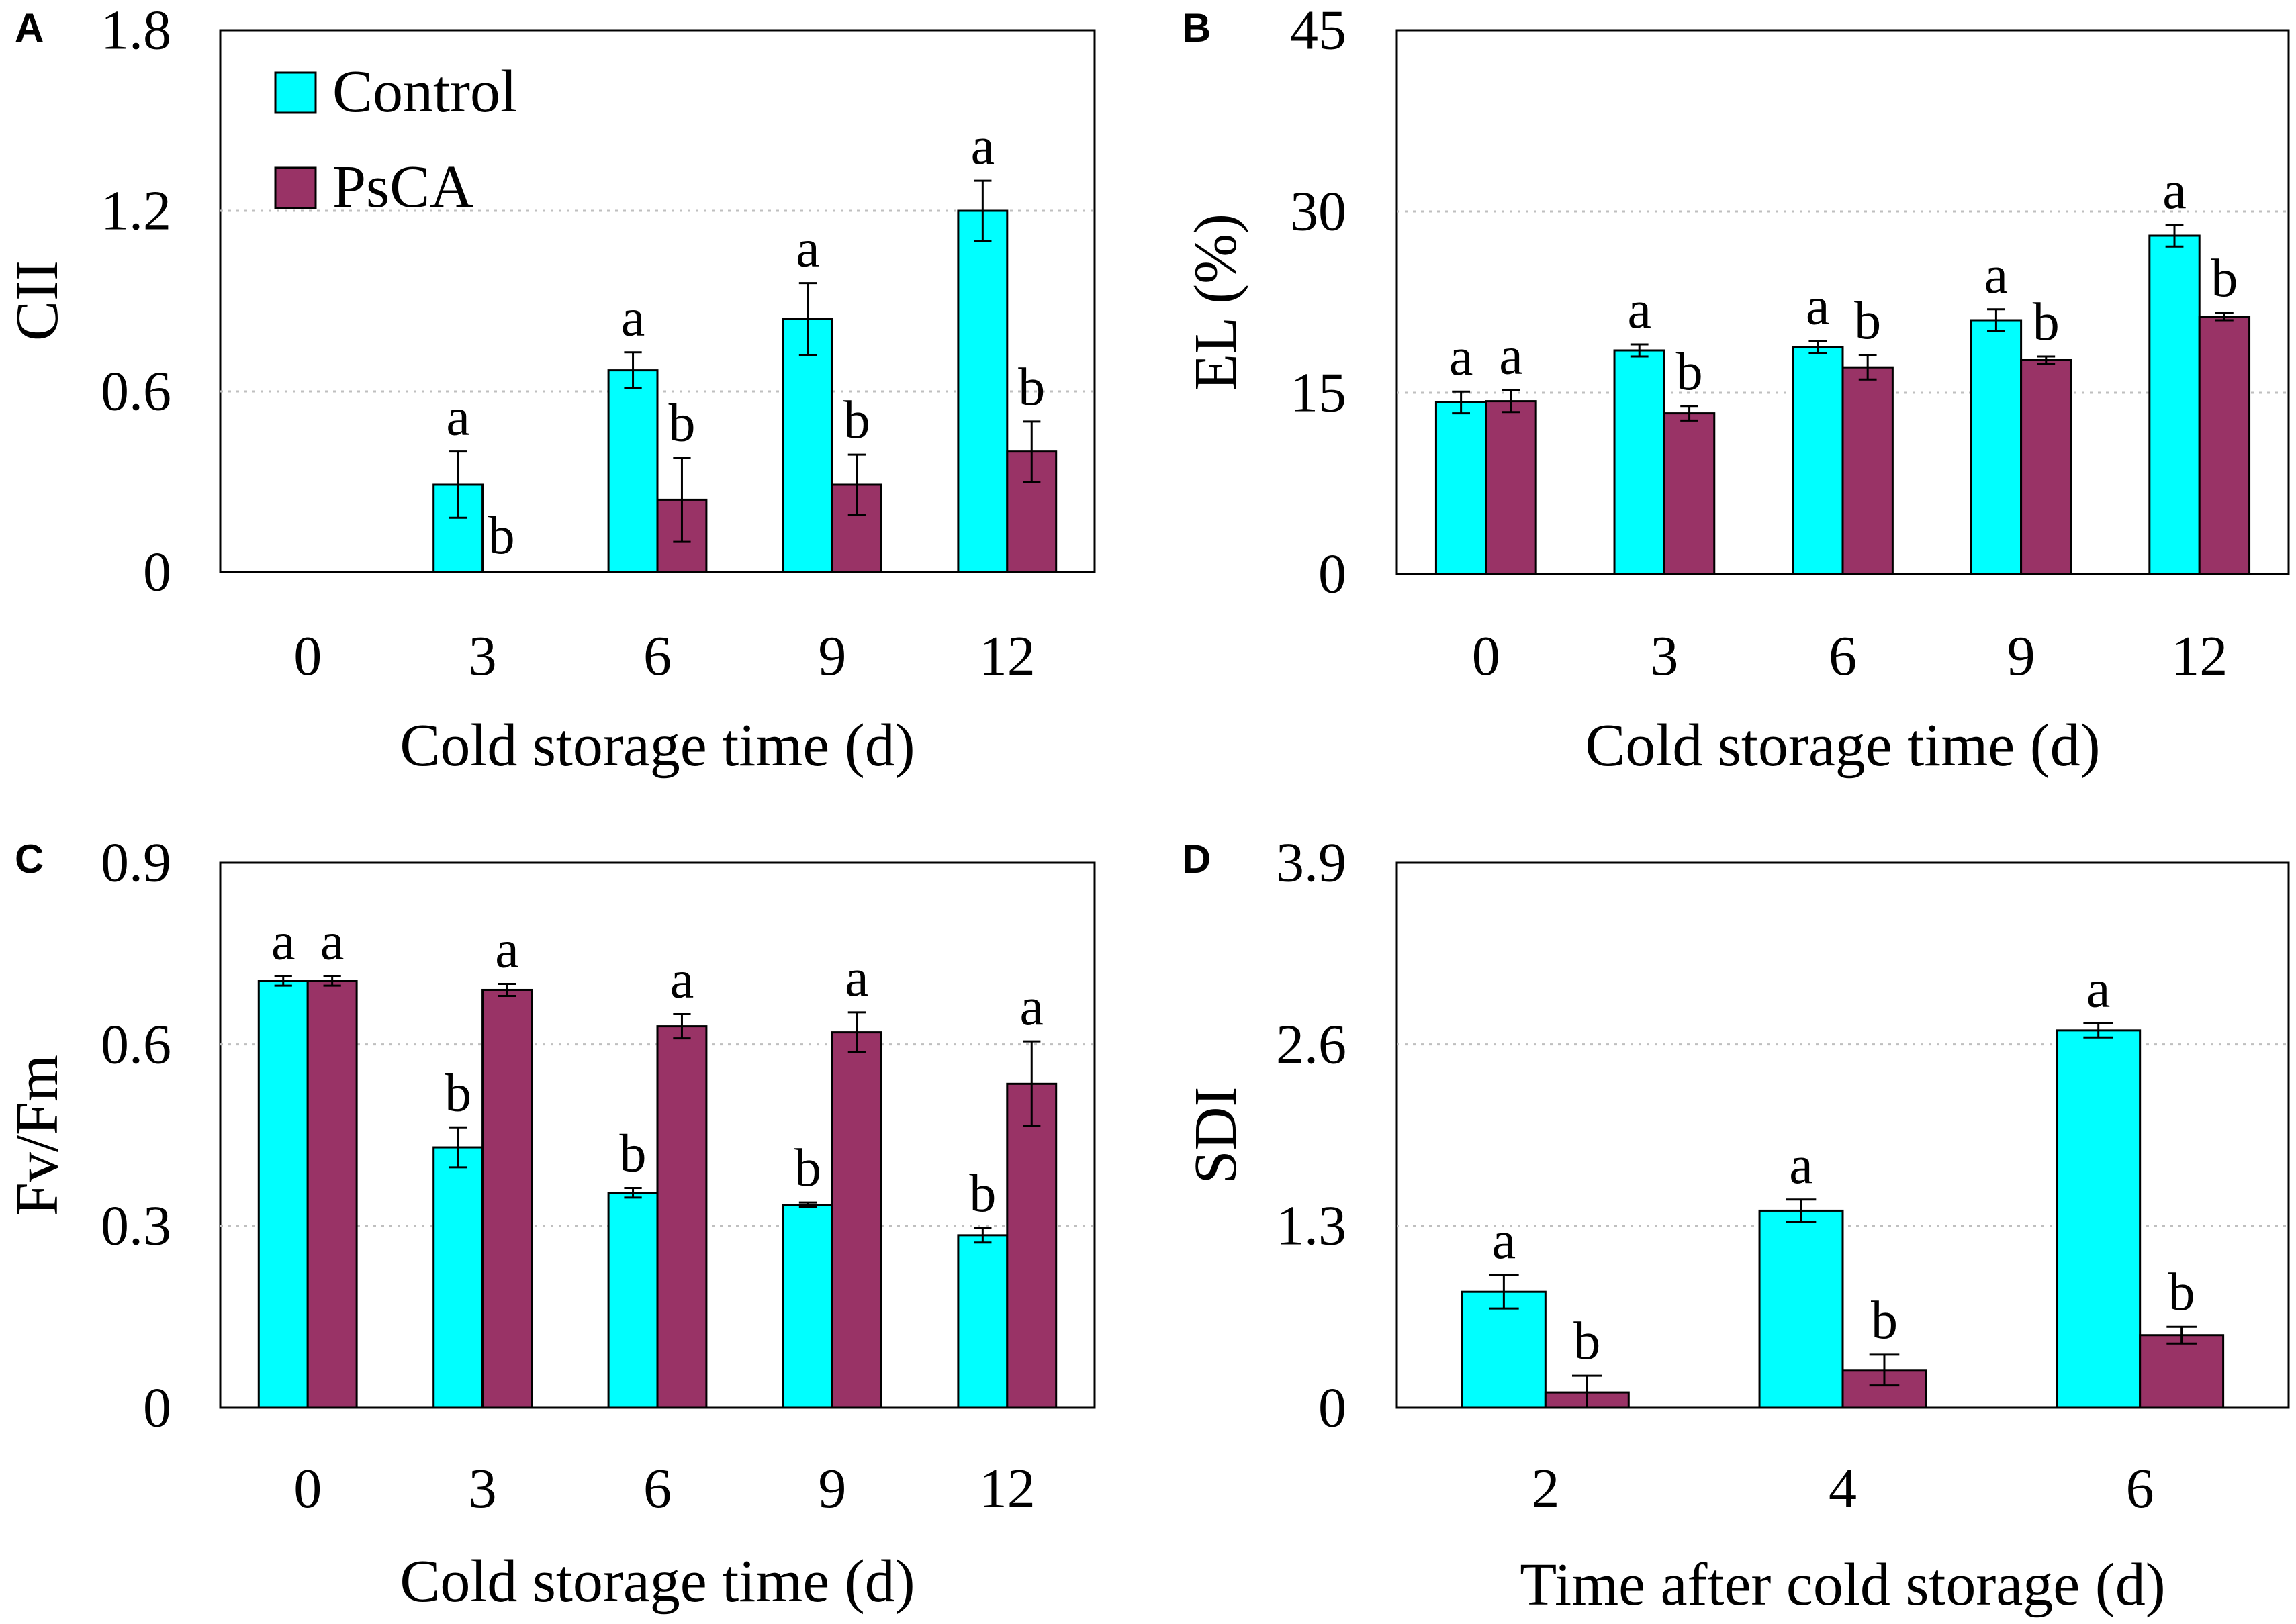 This screenshot has height=1624, width=2296. Describe the element at coordinates (1196, 859) in the screenshot. I see `panel-letter-d: D` at that location.